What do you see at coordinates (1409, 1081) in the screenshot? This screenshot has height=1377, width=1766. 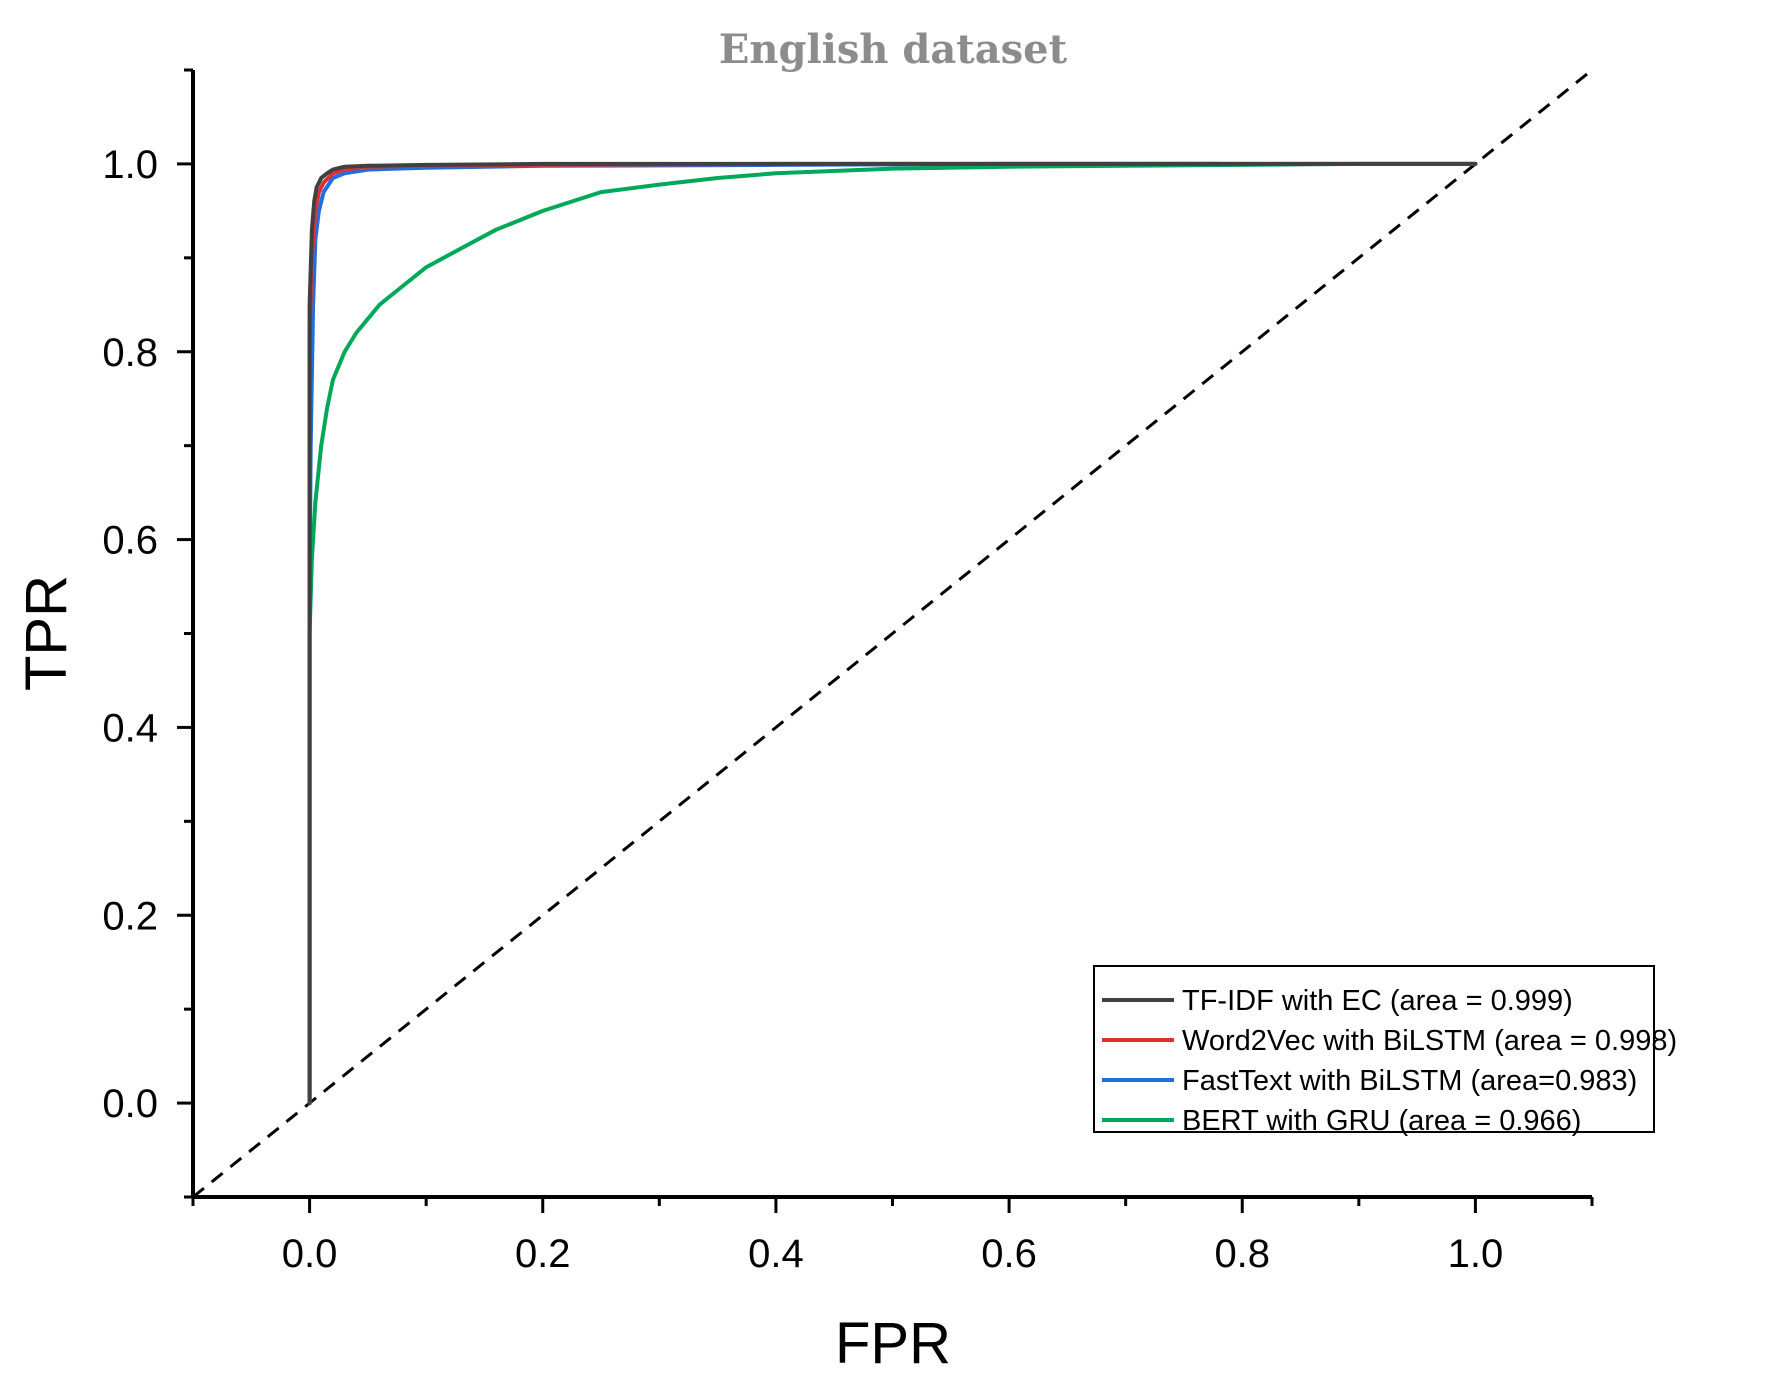 I see `legend-label-3: FastText with BiLSTM (area=0.983)` at bounding box center [1409, 1081].